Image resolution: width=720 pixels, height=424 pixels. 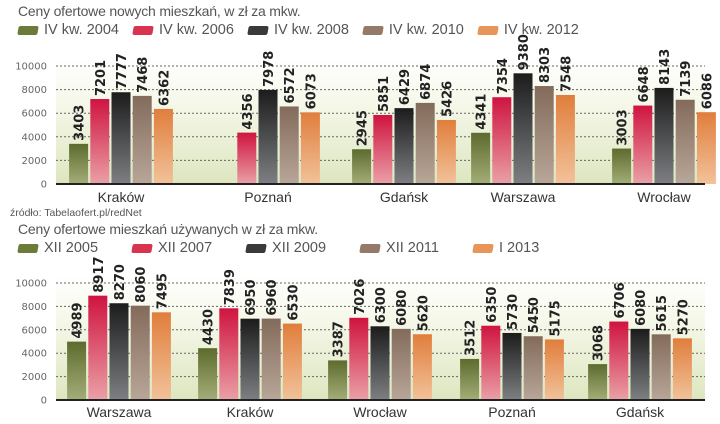 I want to click on legend-label: IV kw. 2010, so click(x=426, y=30).